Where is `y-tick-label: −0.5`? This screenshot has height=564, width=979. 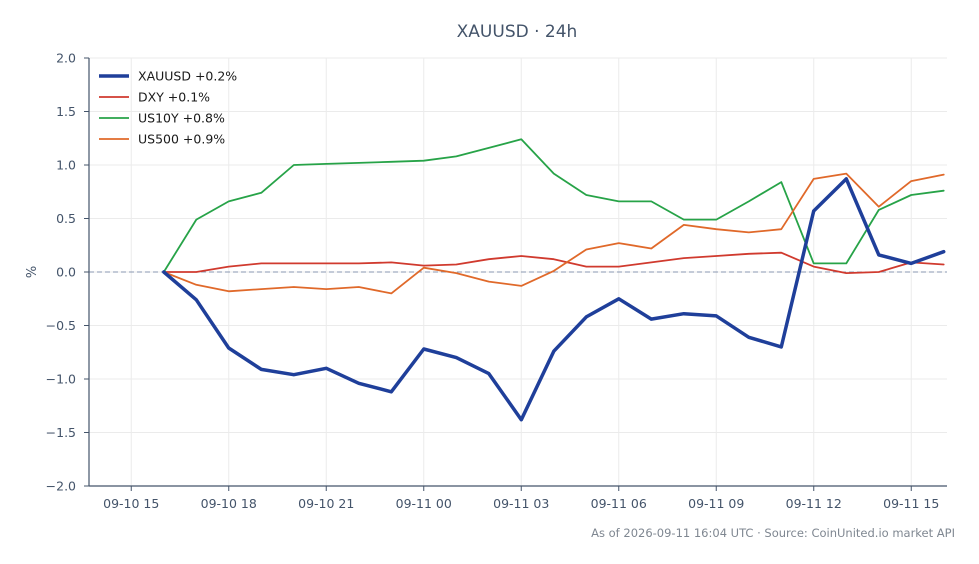 y-tick-label: −0.5 is located at coordinates (61, 325).